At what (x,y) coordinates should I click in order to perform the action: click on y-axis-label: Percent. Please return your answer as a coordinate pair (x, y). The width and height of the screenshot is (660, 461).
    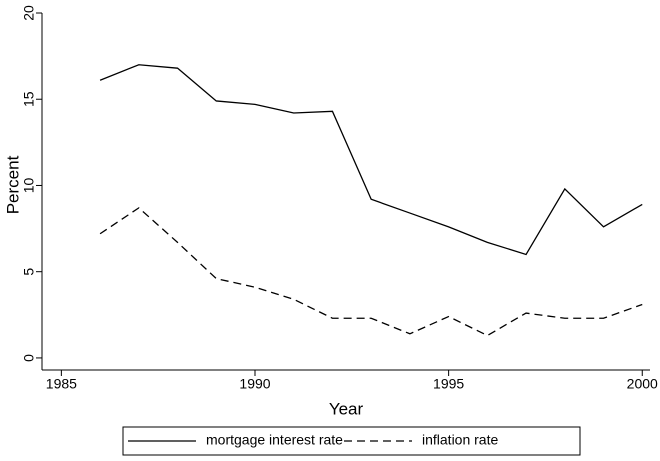
    Looking at the image, I should click on (12, 184).